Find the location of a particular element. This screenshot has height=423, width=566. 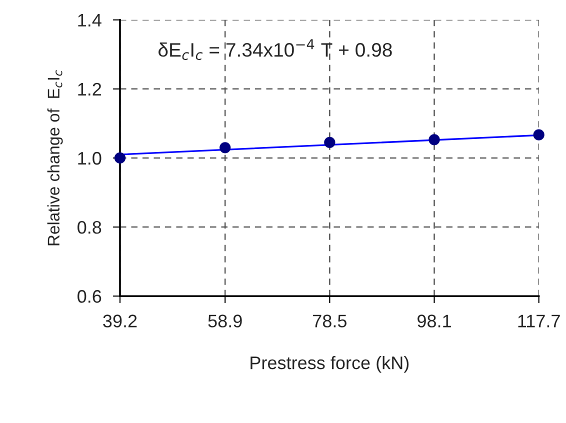

y-axis-title: Relative change of E$_{c}$I$_{c}$ is located at coordinates (55, 158).